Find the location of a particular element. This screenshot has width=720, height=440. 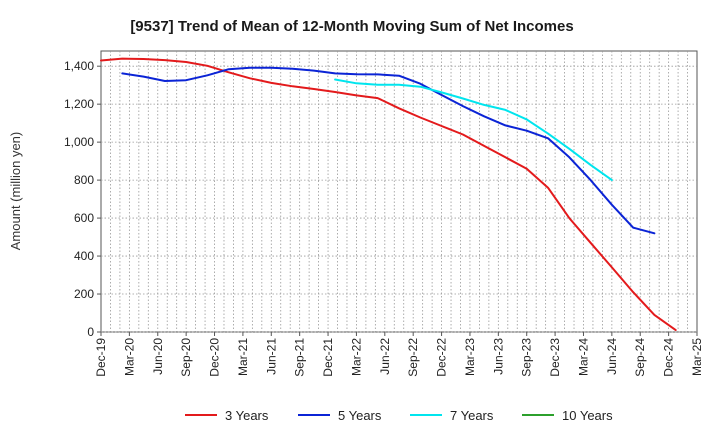

legend-label: 5 Years is located at coordinates (360, 415).